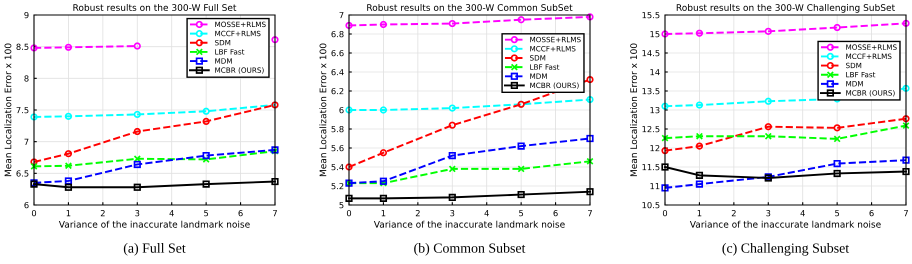  Describe the element at coordinates (22, 173) in the screenshot. I see `y-tick-label: 6.5` at that location.